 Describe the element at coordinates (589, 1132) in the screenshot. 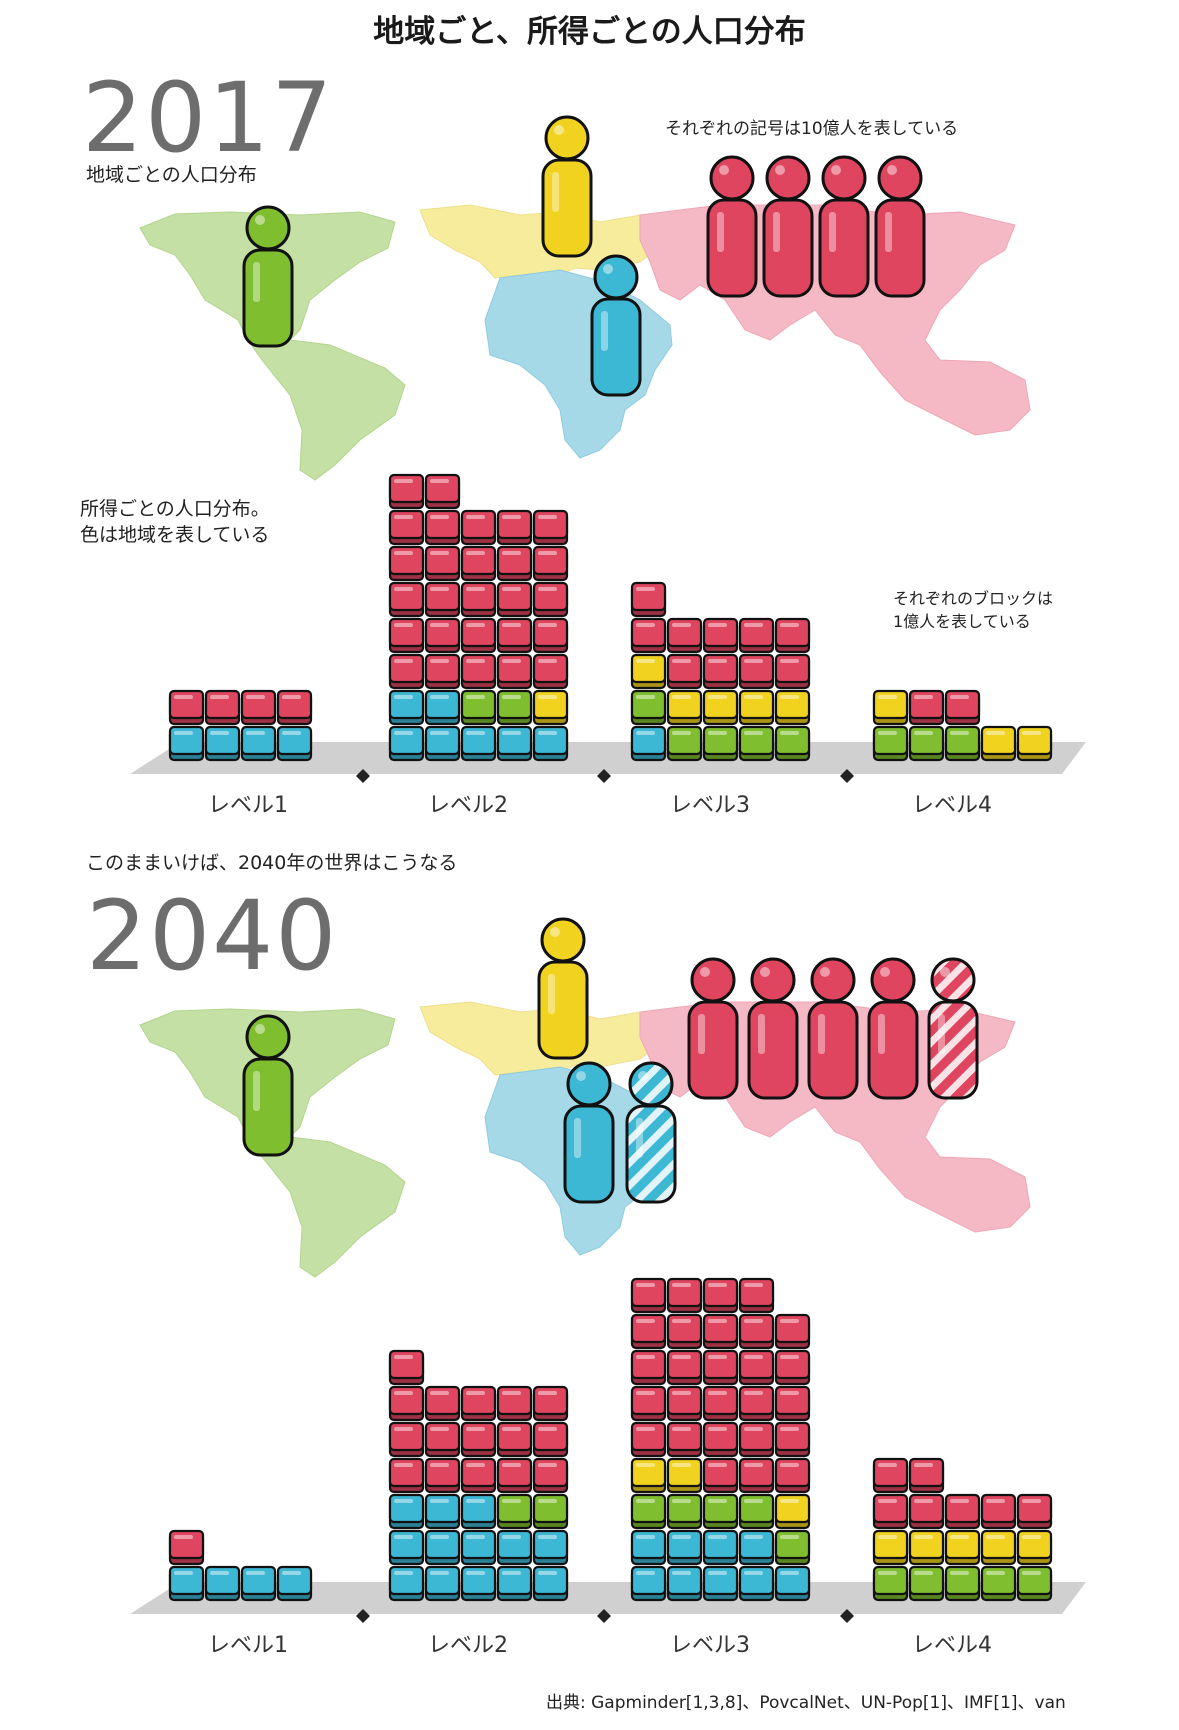

I see `person-figure-africa` at that location.